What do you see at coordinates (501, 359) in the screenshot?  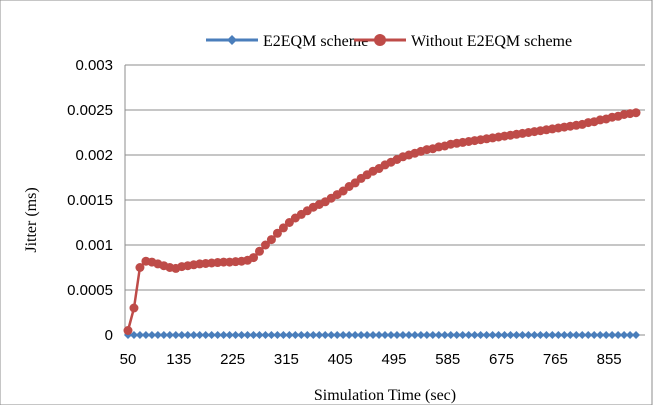 I see `x-tick-label: 675` at bounding box center [501, 359].